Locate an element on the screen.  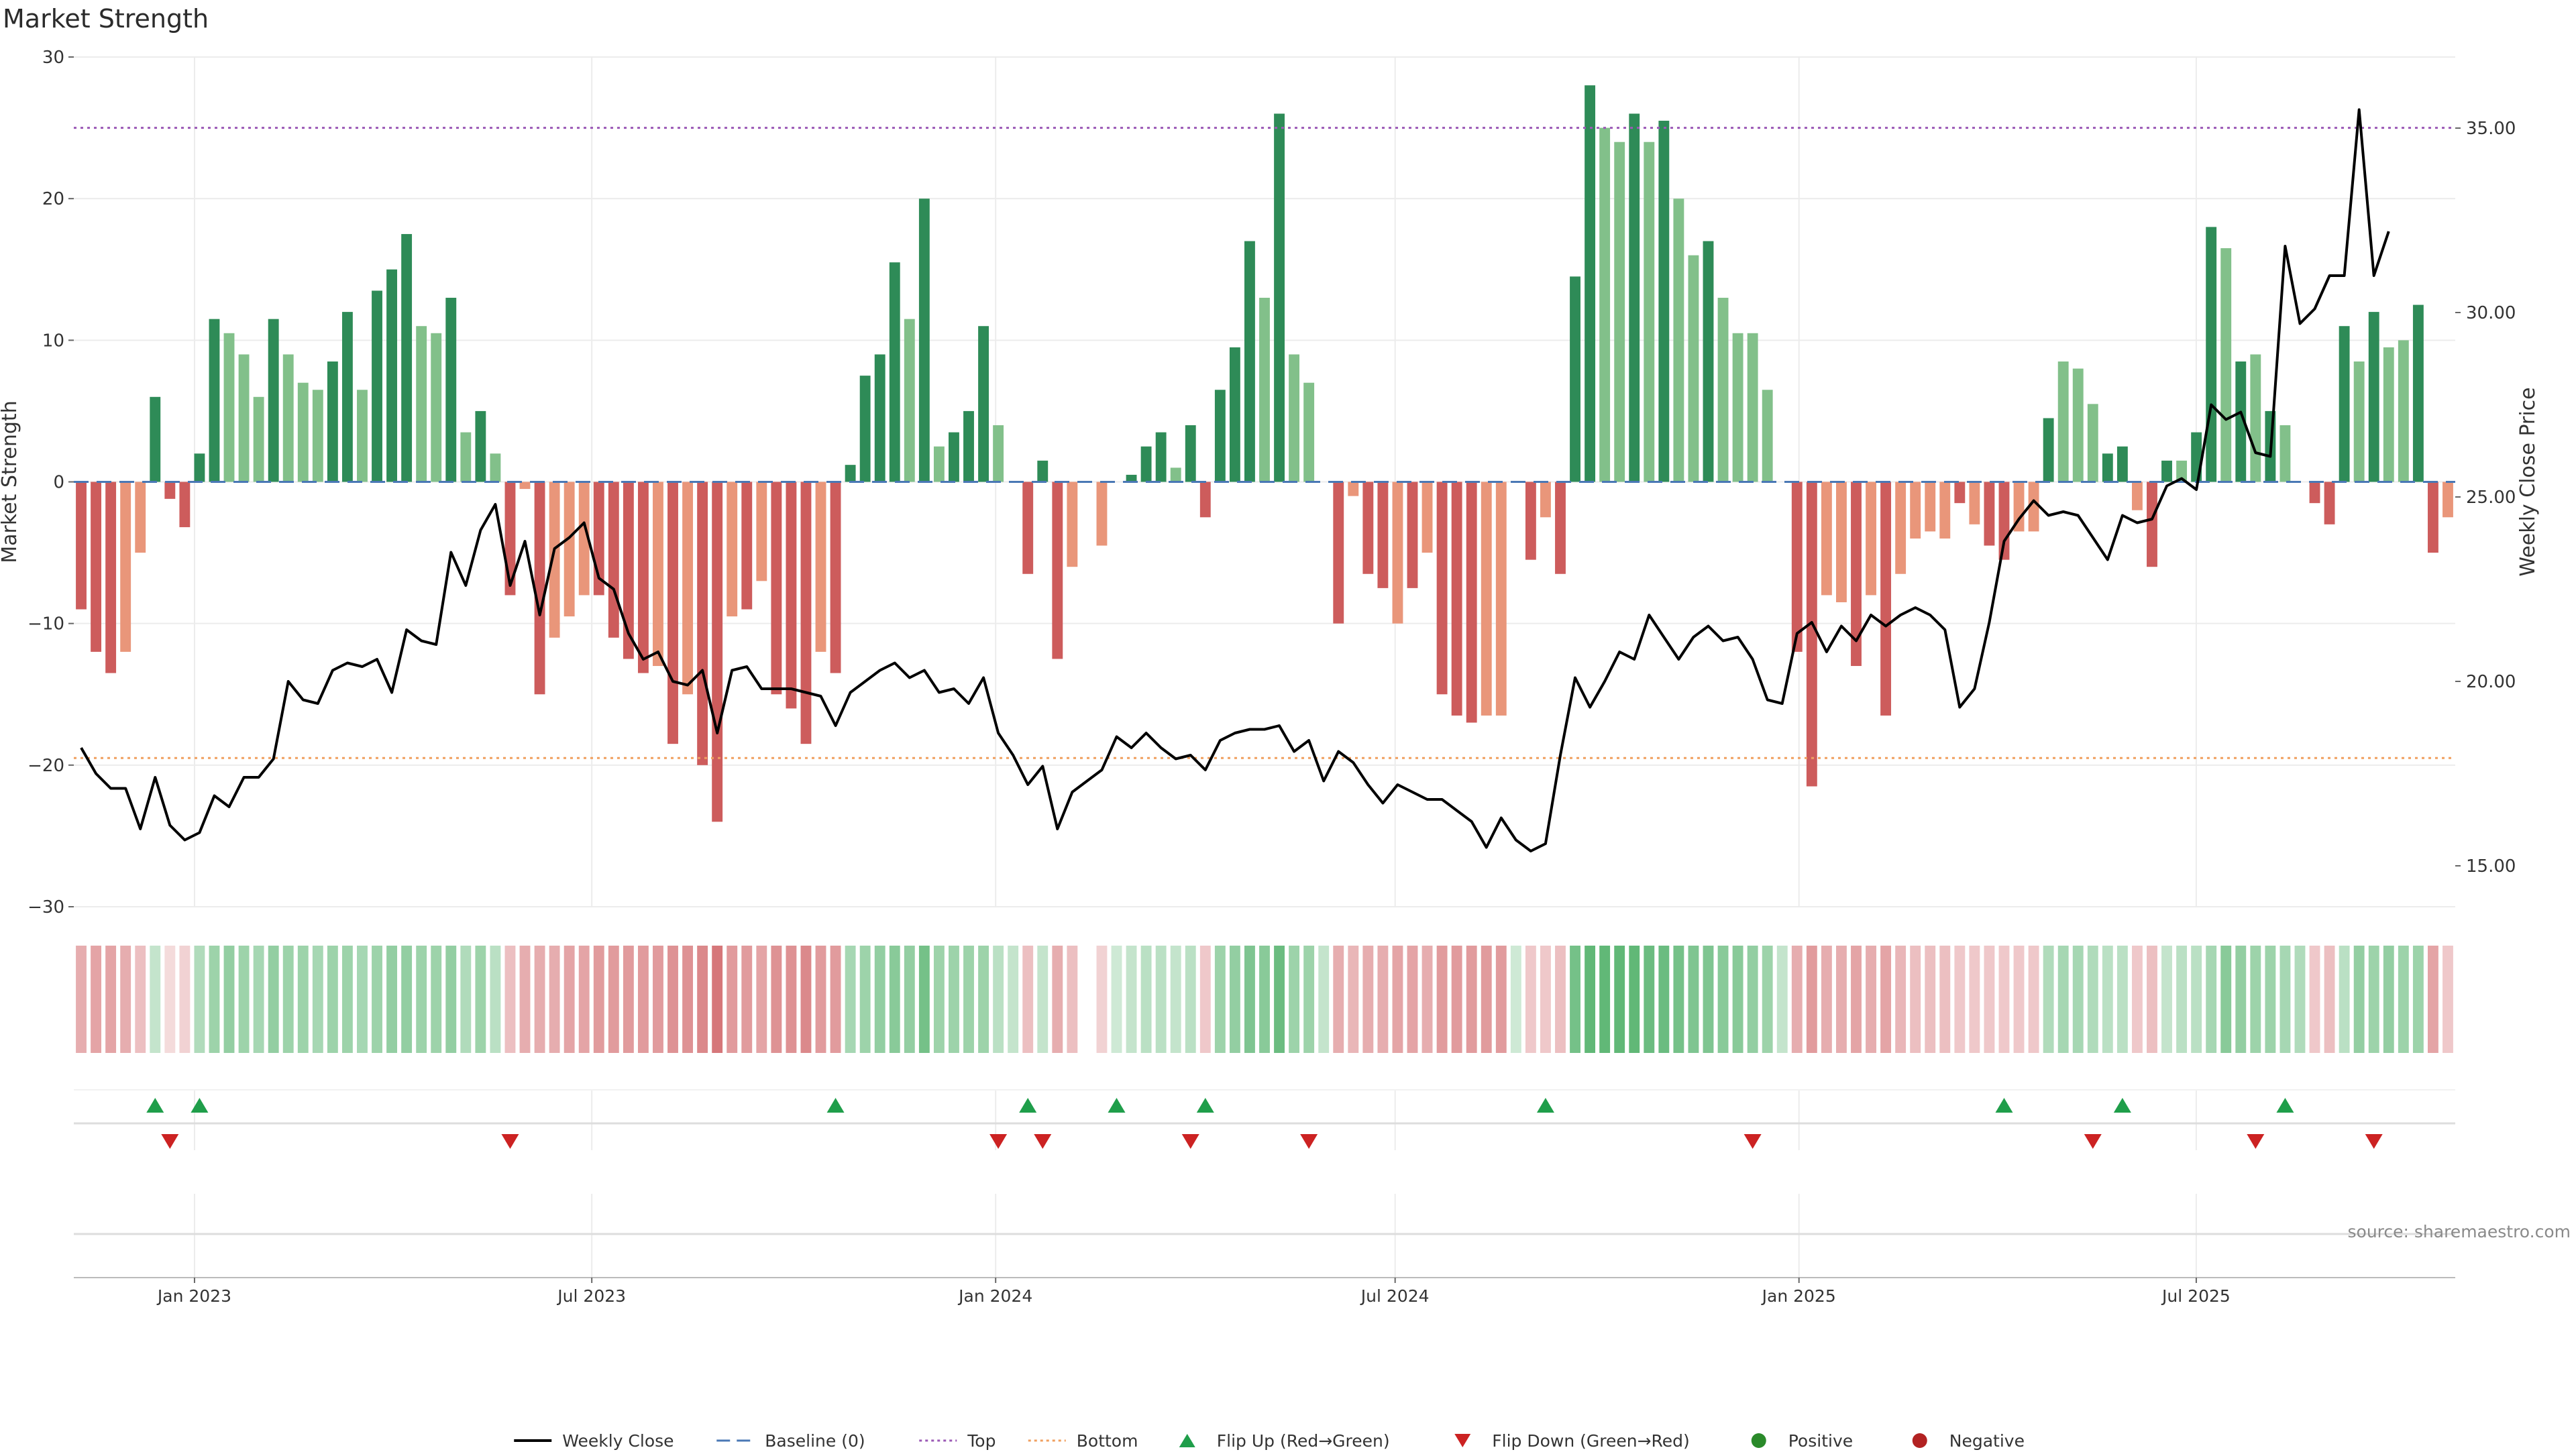
y-right-axis-label: Weekly Close Price is located at coordinates (2528, 481).